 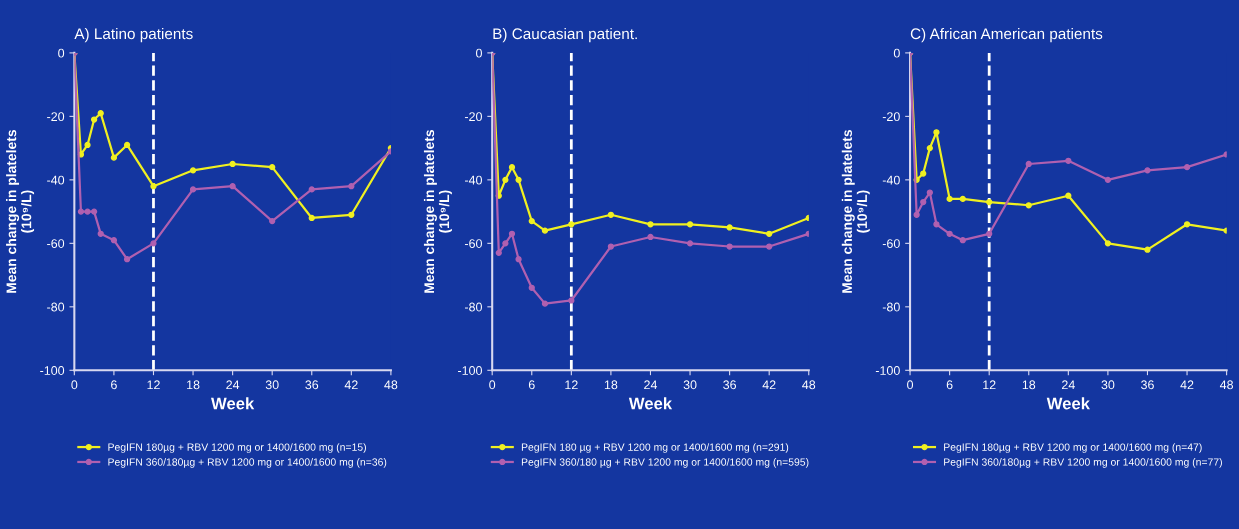 What do you see at coordinates (492, 385) in the screenshot?
I see `x-tick-label: 0` at bounding box center [492, 385].